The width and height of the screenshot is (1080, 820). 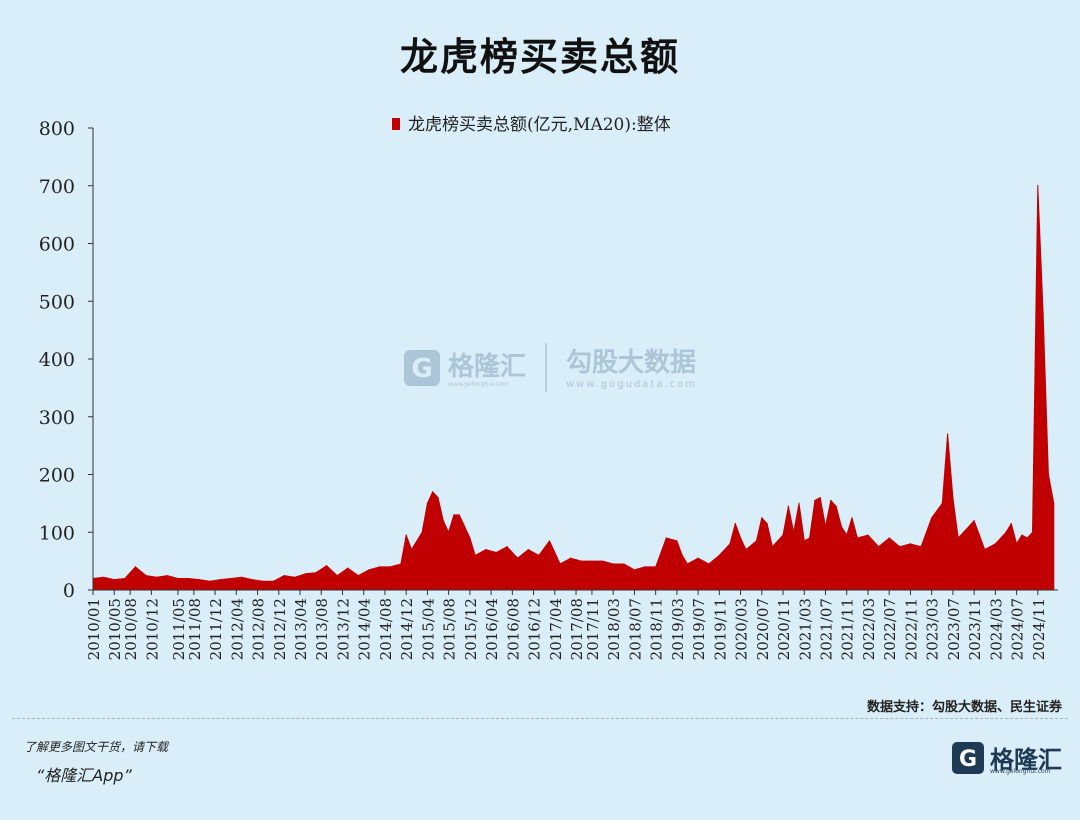 I want to click on x-tick-label: 2012/04, so click(x=237, y=629).